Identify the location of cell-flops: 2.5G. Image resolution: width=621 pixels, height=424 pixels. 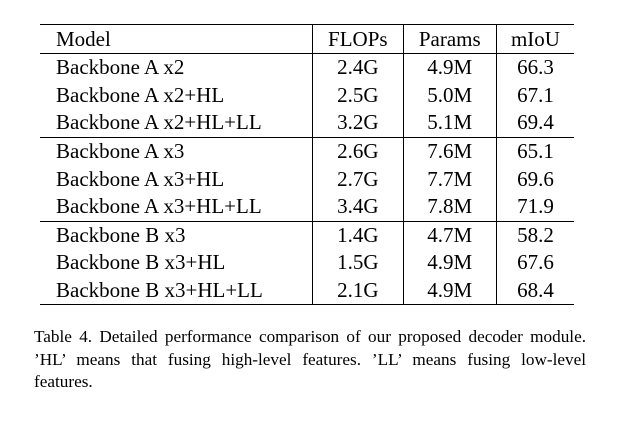
(358, 95).